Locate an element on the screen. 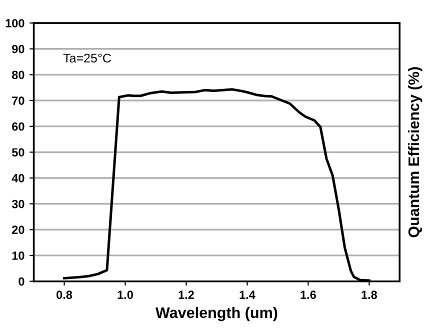 The height and width of the screenshot is (329, 433). y-tick-label: 70 is located at coordinates (18, 100).